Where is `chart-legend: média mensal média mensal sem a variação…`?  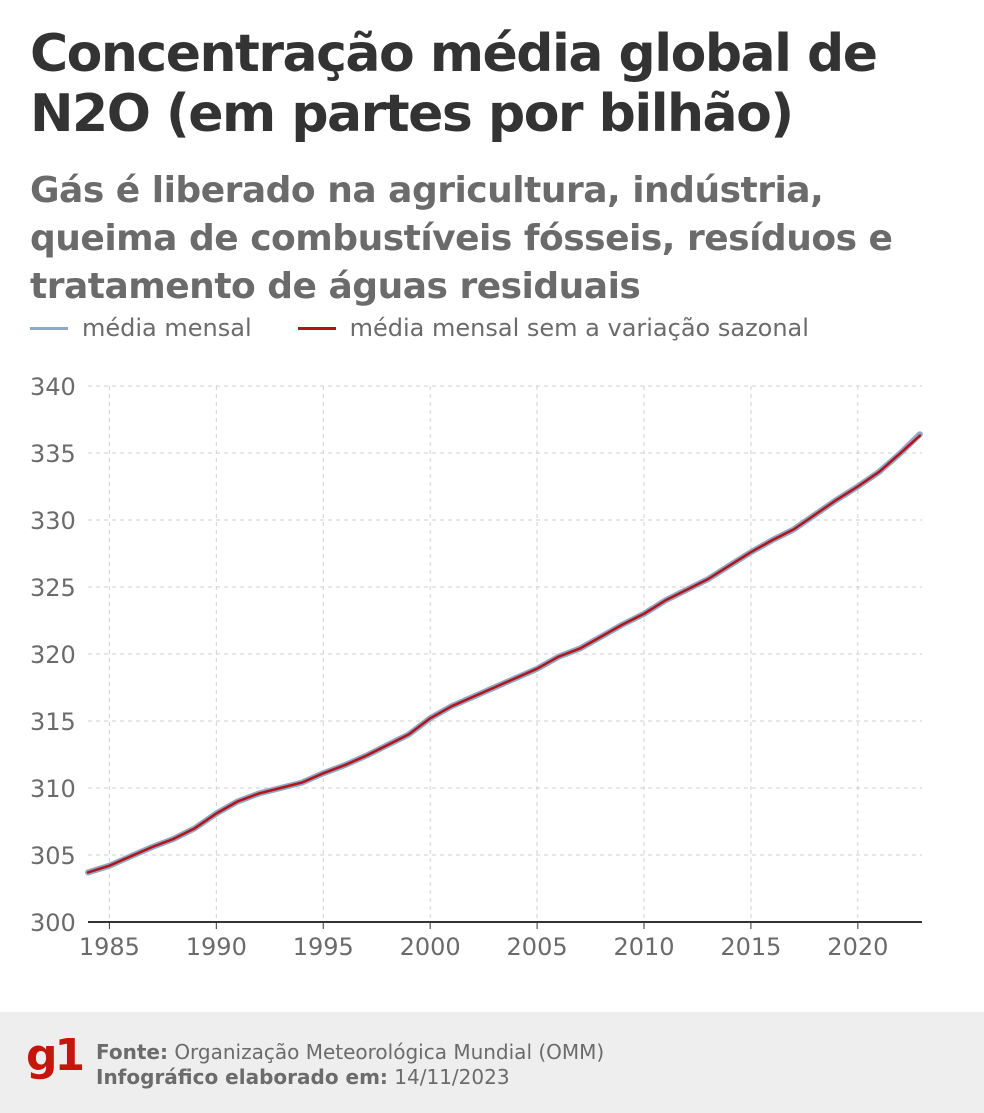 chart-legend: média mensal média mensal sem a variação… is located at coordinates (442, 328).